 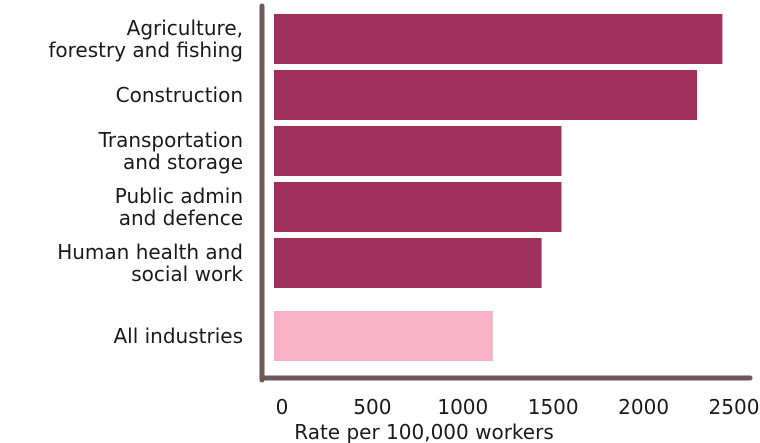 I want to click on category-label-3: Public admin and defence, so click(x=179, y=207).